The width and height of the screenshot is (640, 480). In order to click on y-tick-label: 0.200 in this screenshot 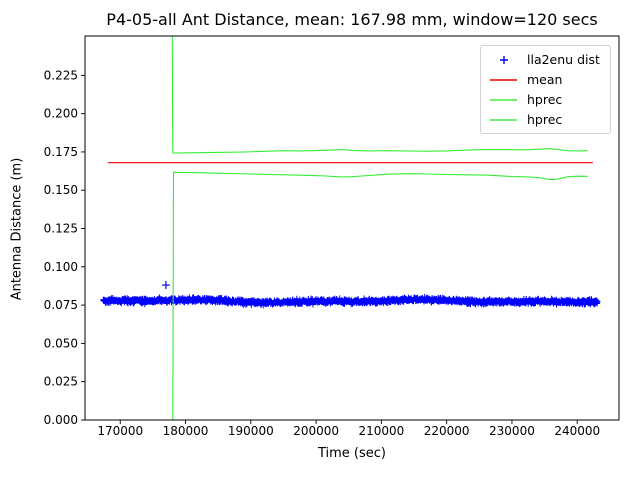, I will do `click(61, 114)`.